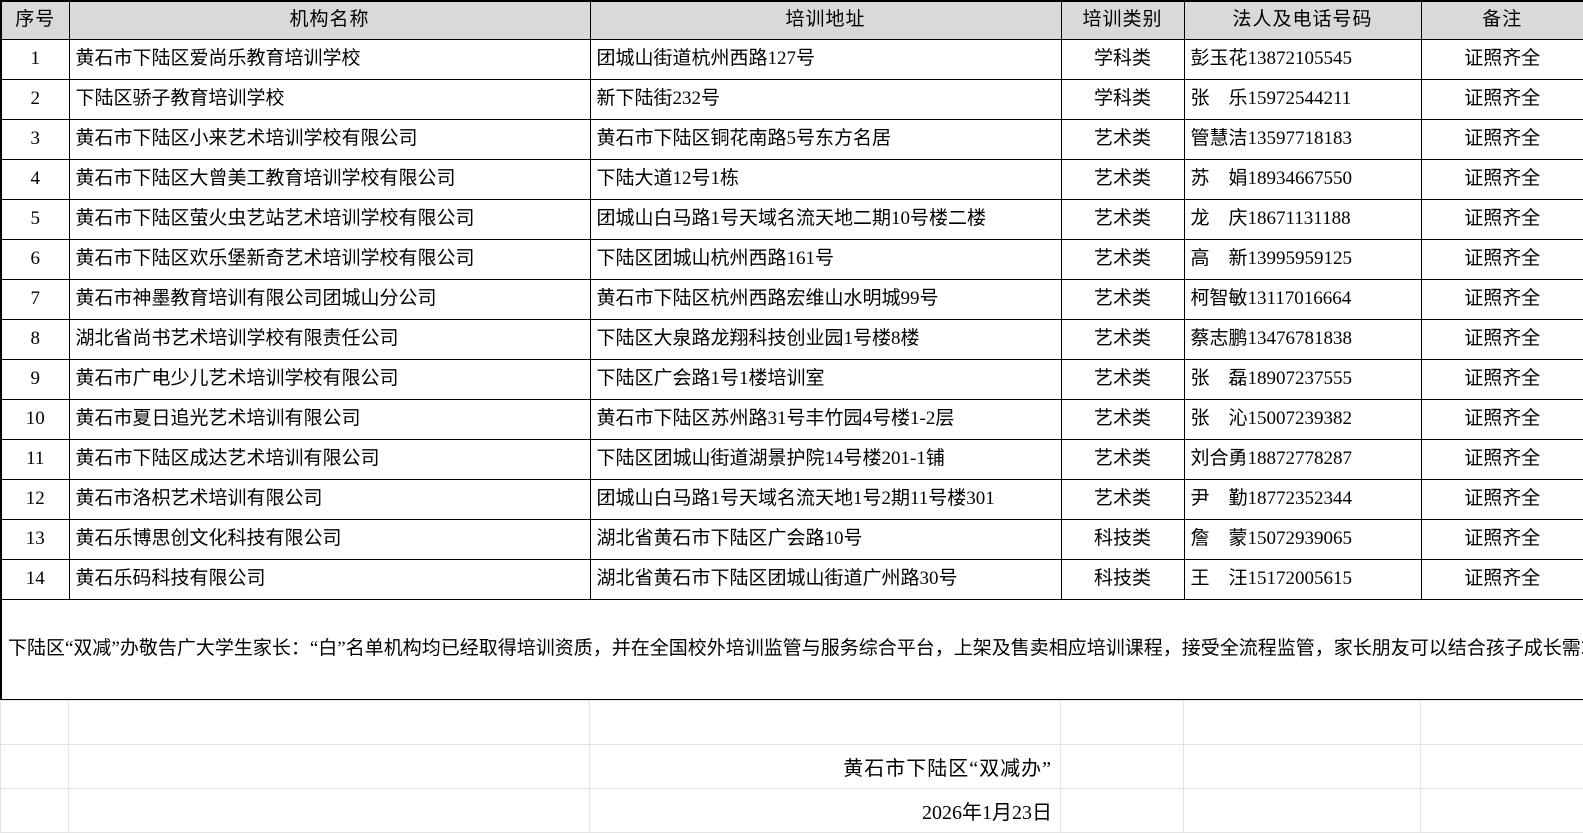  Describe the element at coordinates (825, 20) in the screenshot. I see `column-header-address: 培训地址` at that location.